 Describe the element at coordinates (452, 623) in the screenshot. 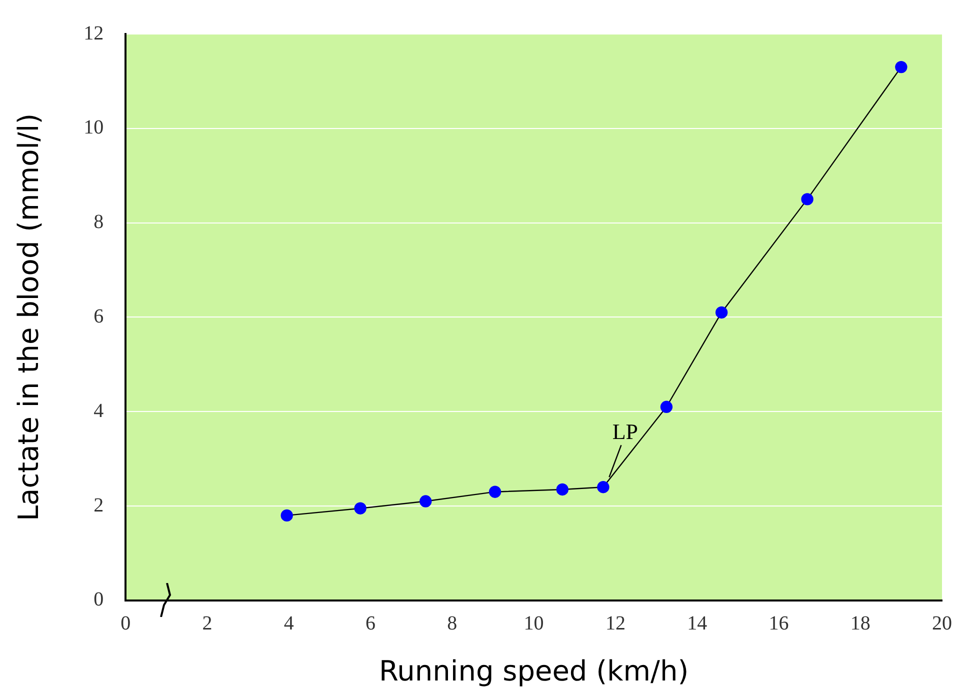

I see `x-tick-label: 8` at that location.